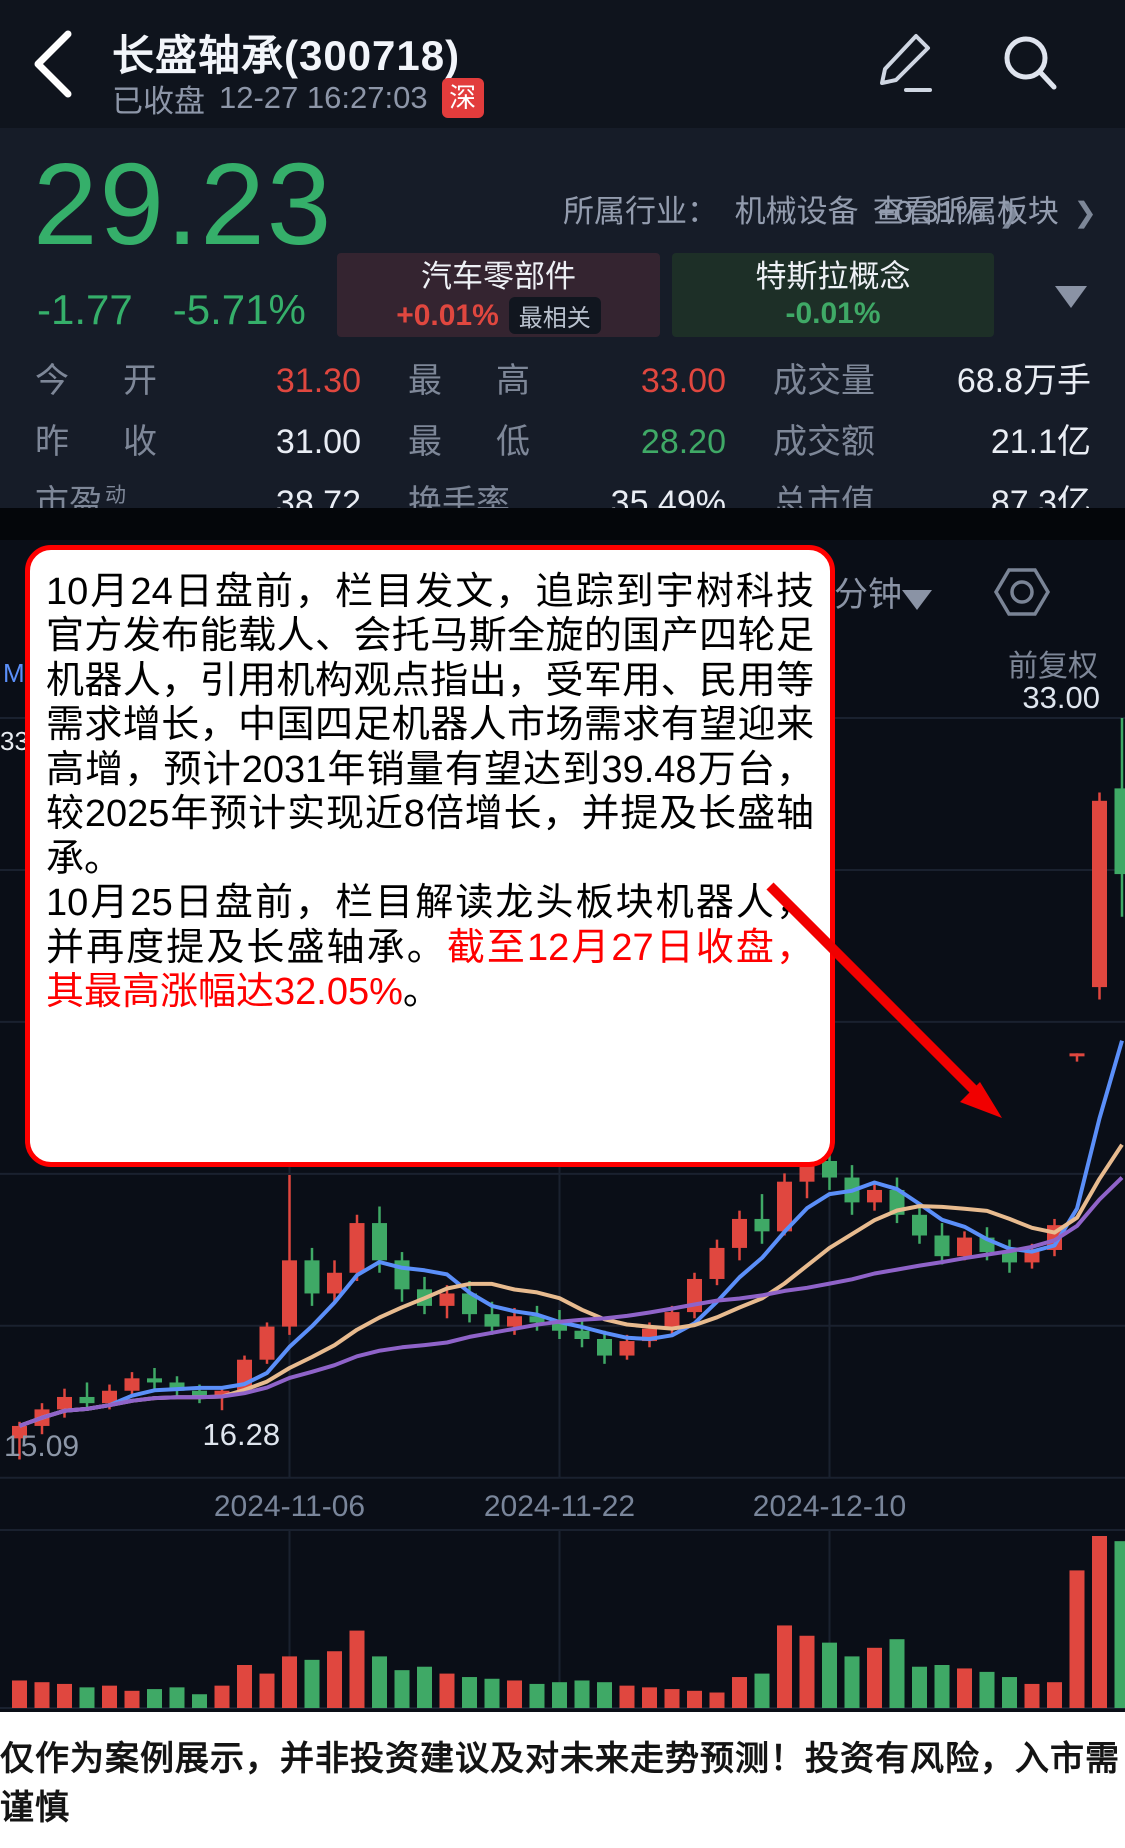  I want to click on industry-change: +0.31%, so click(930, 211).